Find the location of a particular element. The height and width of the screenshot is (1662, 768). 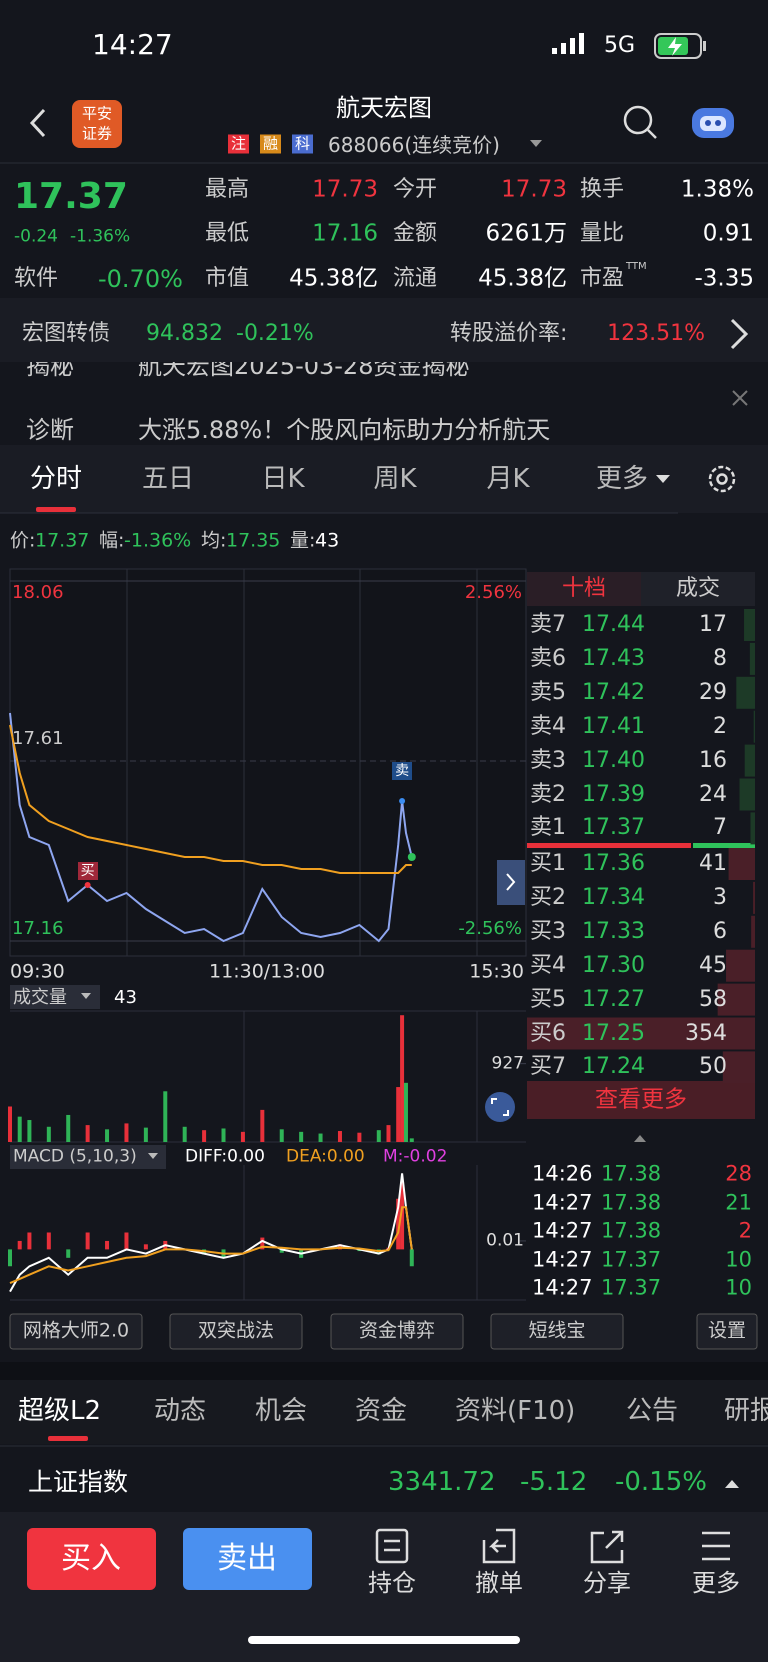

action-label: 撤单 is located at coordinates (499, 1583).